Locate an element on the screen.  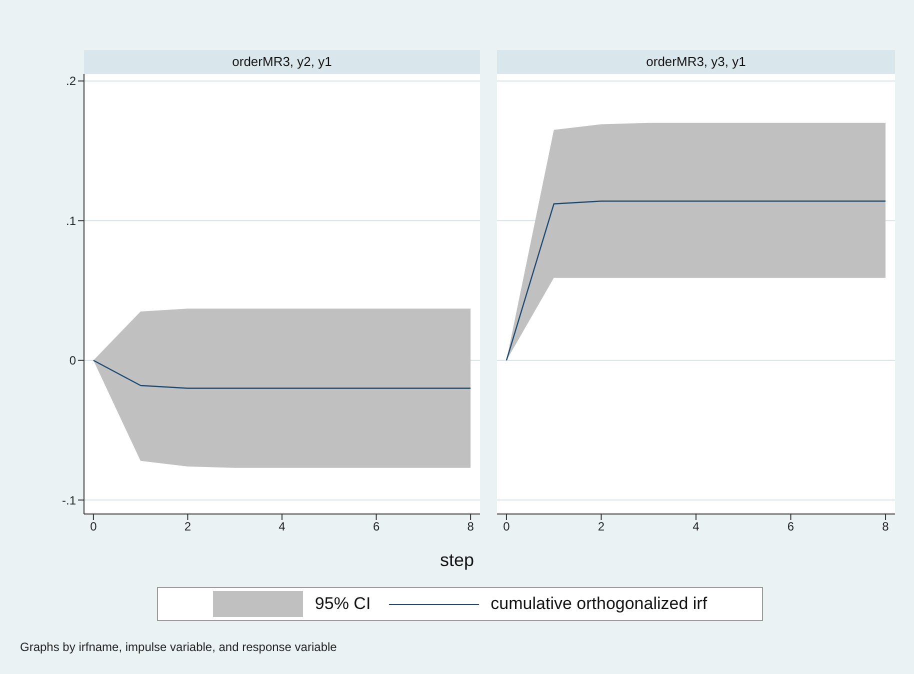
text: 95% CI is located at coordinates (342, 604).